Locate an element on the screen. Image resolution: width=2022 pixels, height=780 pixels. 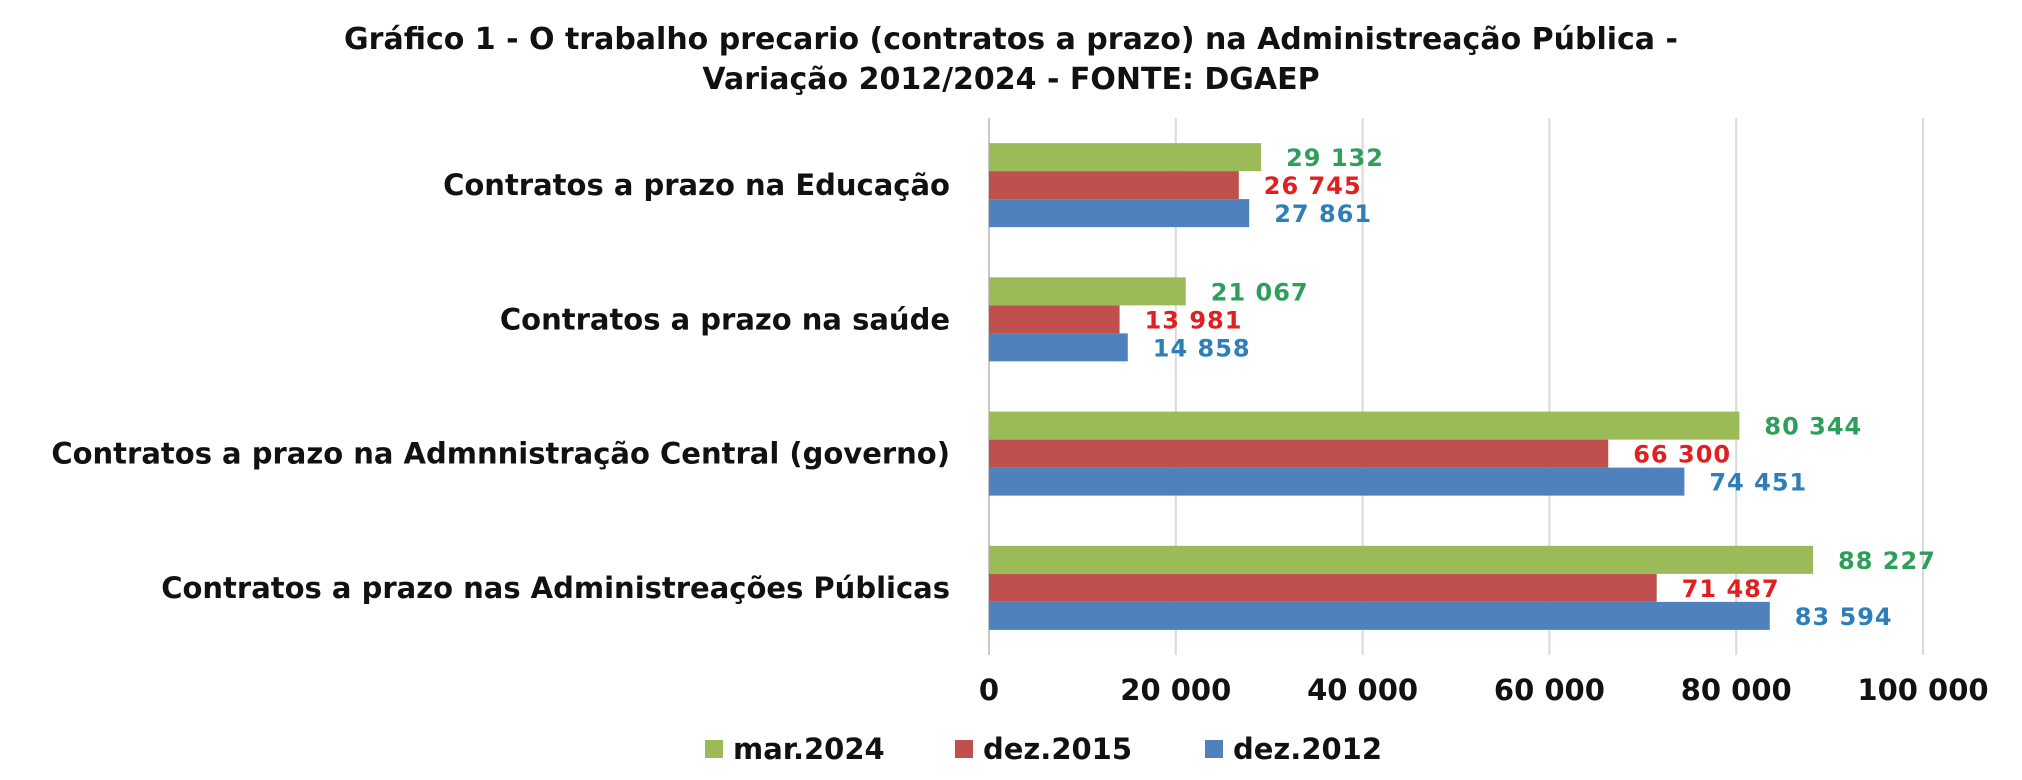
data-label: 29 132 is located at coordinates (1335, 158).